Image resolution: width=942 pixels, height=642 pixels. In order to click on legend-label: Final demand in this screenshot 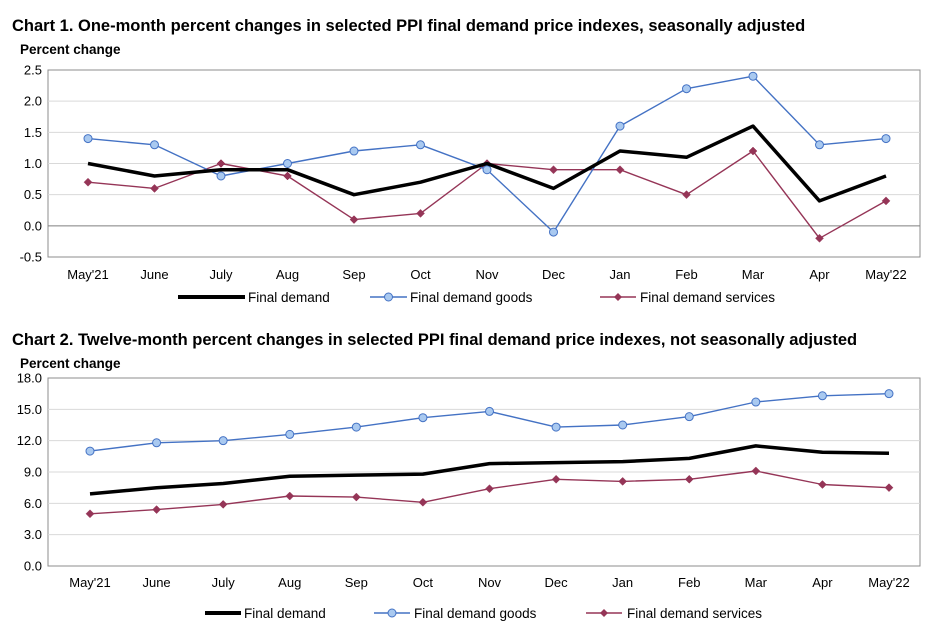, I will do `click(285, 613)`.